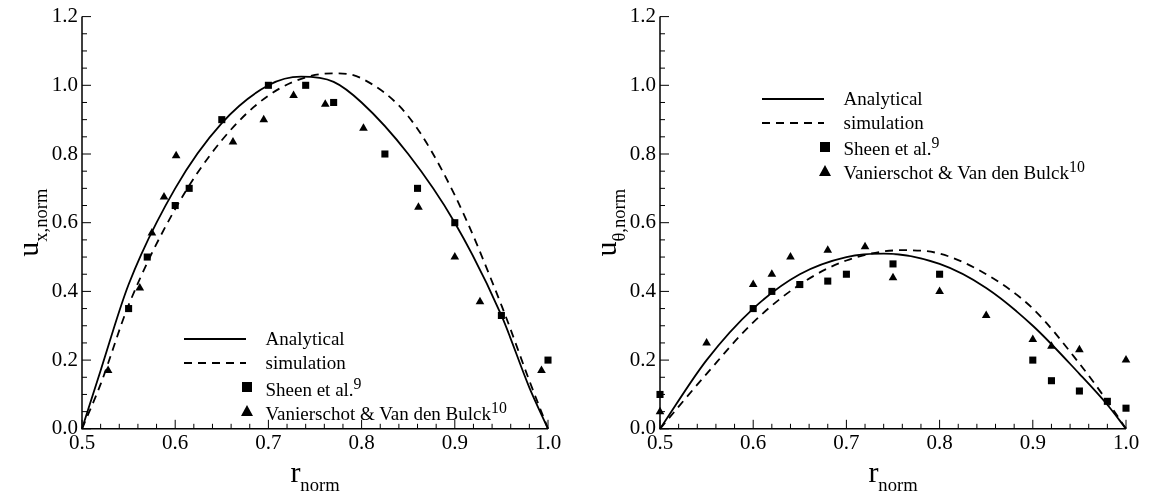  Describe the element at coordinates (609, 222) in the screenshot. I see `y-axis-title: uθ,norm` at that location.